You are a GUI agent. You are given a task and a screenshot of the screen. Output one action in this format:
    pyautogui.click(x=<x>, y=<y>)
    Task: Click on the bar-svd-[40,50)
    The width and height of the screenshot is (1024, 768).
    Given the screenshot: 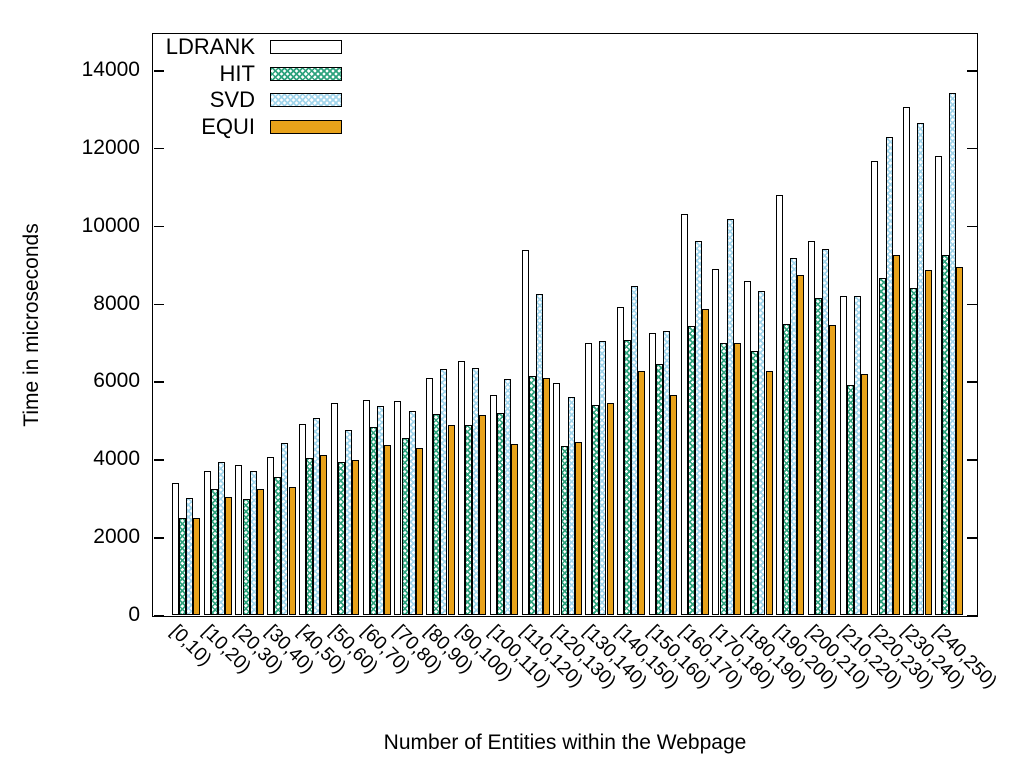 What is the action you would take?
    pyautogui.click(x=317, y=516)
    